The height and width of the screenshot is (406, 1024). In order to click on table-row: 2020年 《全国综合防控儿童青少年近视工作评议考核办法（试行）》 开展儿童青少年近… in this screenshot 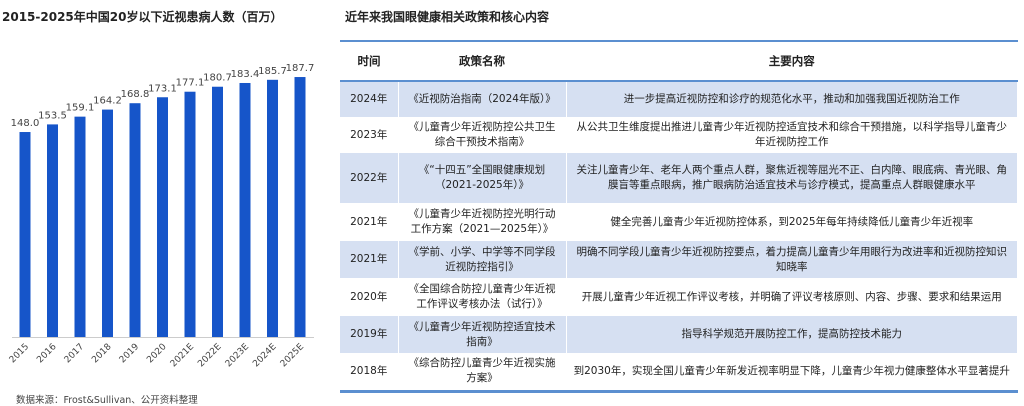, I will do `click(679, 297)`.